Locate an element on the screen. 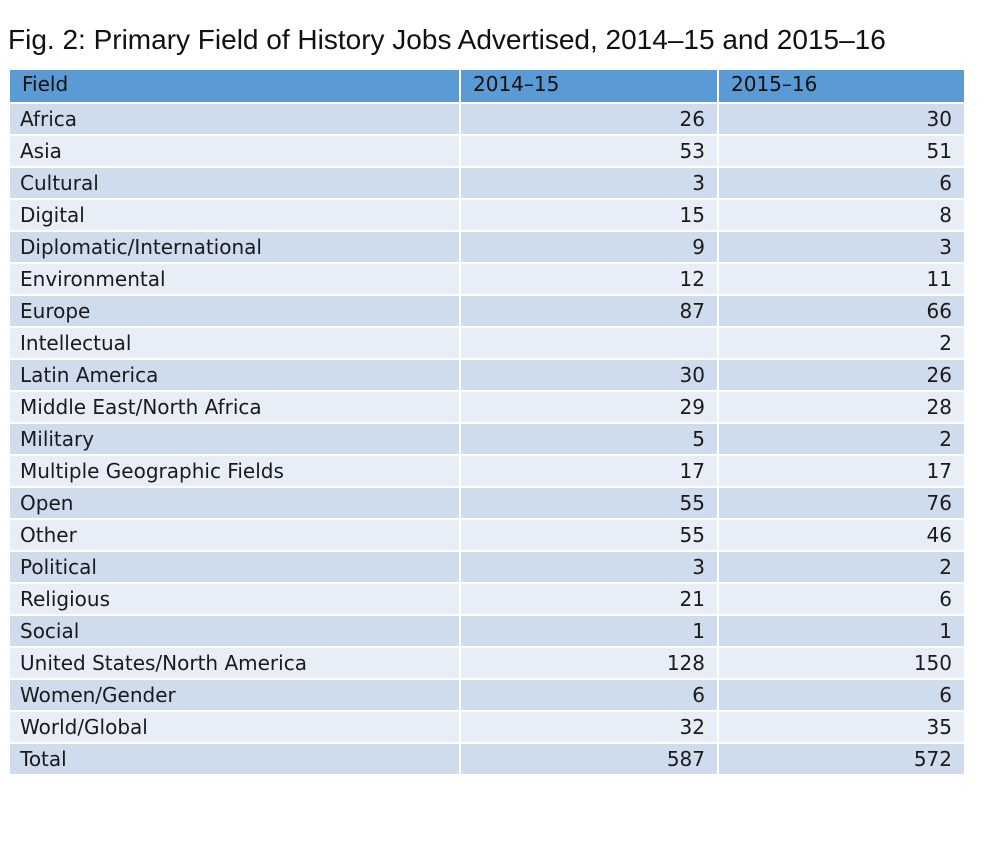 Image resolution: width=990 pixels, height=850 pixels. cell-field: Middle East/North Africa is located at coordinates (234, 407).